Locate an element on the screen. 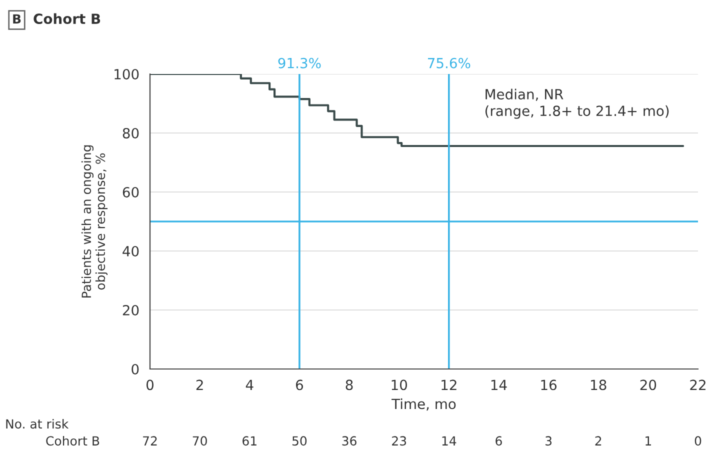 This screenshot has width=715, height=469. x-tick-label: 20 is located at coordinates (648, 385).